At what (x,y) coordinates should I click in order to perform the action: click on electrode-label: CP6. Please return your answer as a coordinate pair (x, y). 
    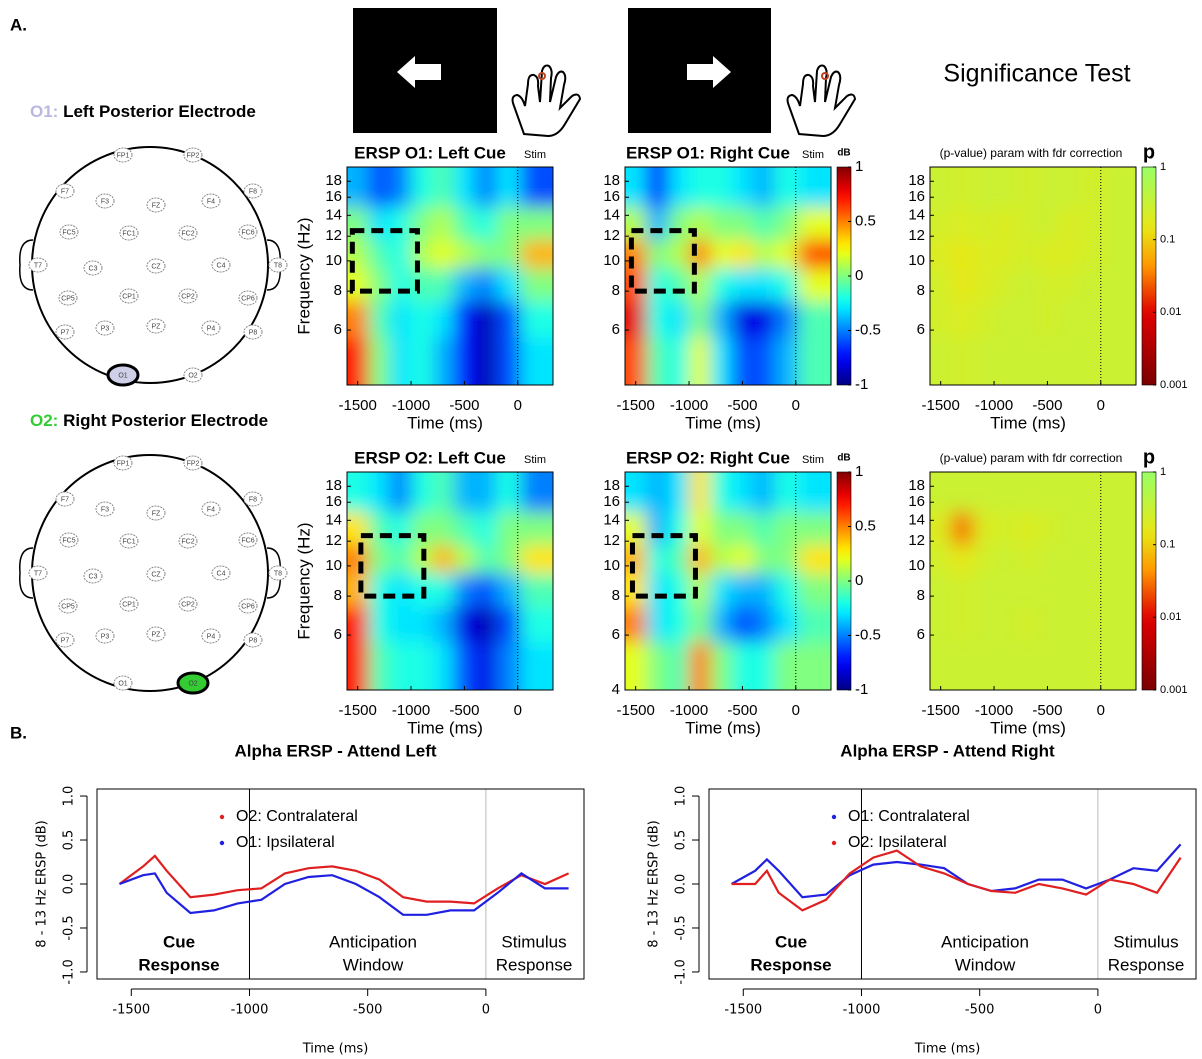
    Looking at the image, I should click on (248, 298).